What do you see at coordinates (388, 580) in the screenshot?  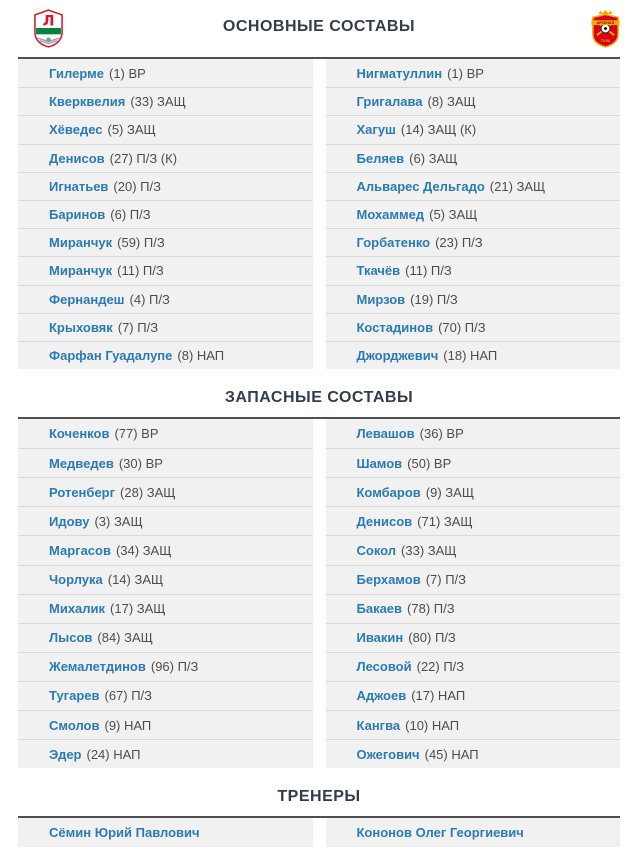 I see `player-name-link: Берхамов` at bounding box center [388, 580].